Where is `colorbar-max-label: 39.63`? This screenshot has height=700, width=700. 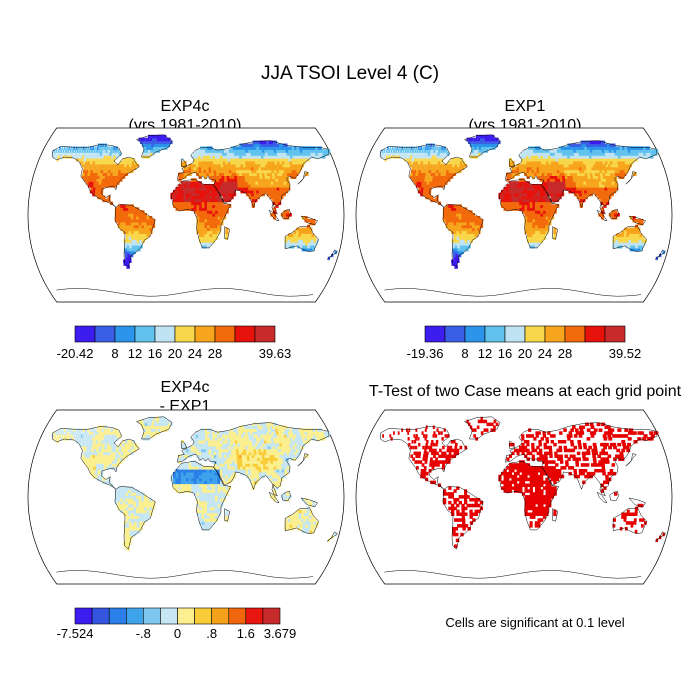
colorbar-max-label: 39.63 is located at coordinates (275, 353).